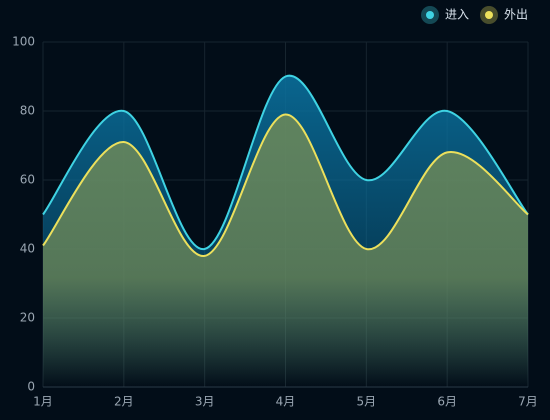  Describe the element at coordinates (528, 402) in the screenshot. I see `x-tick-label: 7月` at that location.